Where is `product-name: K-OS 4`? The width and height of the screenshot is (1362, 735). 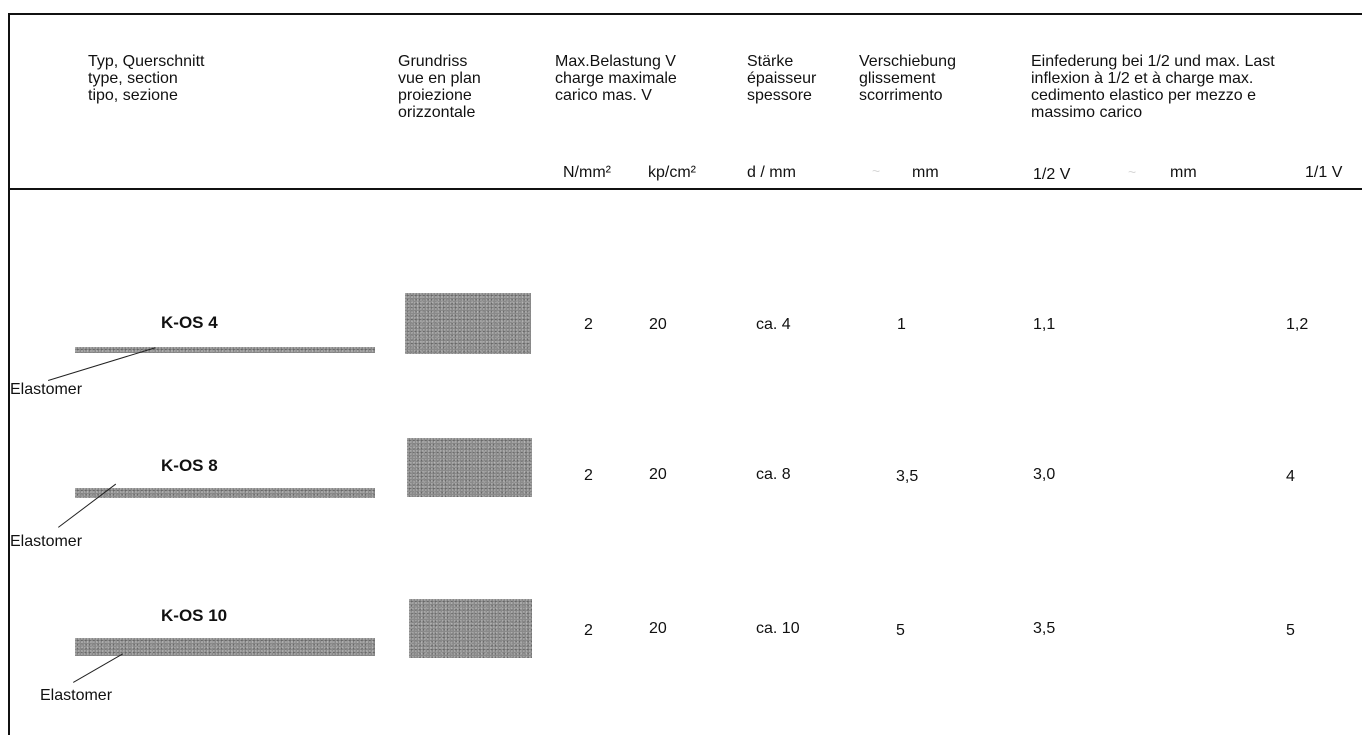
product-name: K-OS 4 is located at coordinates (189, 322).